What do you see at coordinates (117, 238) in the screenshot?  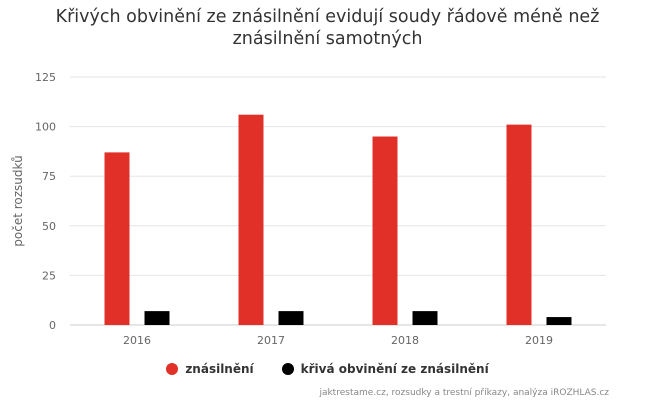 I see `bar-znasilneni-2016` at bounding box center [117, 238].